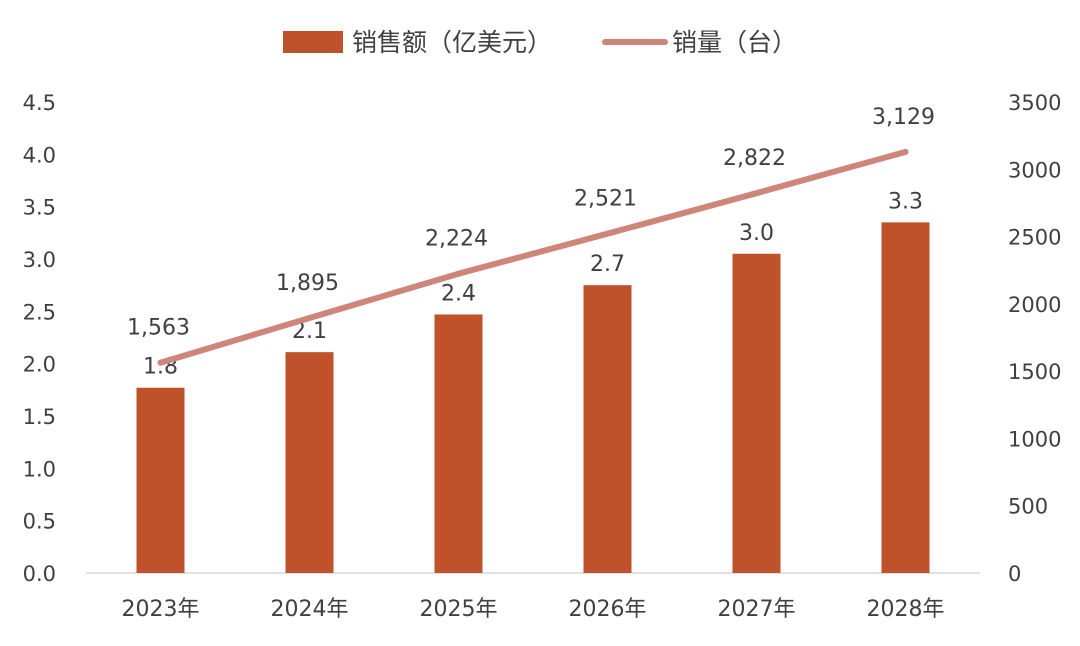 This screenshot has width=1080, height=646. Describe the element at coordinates (1034, 439) in the screenshot. I see `right-tick-label: 1000` at that location.